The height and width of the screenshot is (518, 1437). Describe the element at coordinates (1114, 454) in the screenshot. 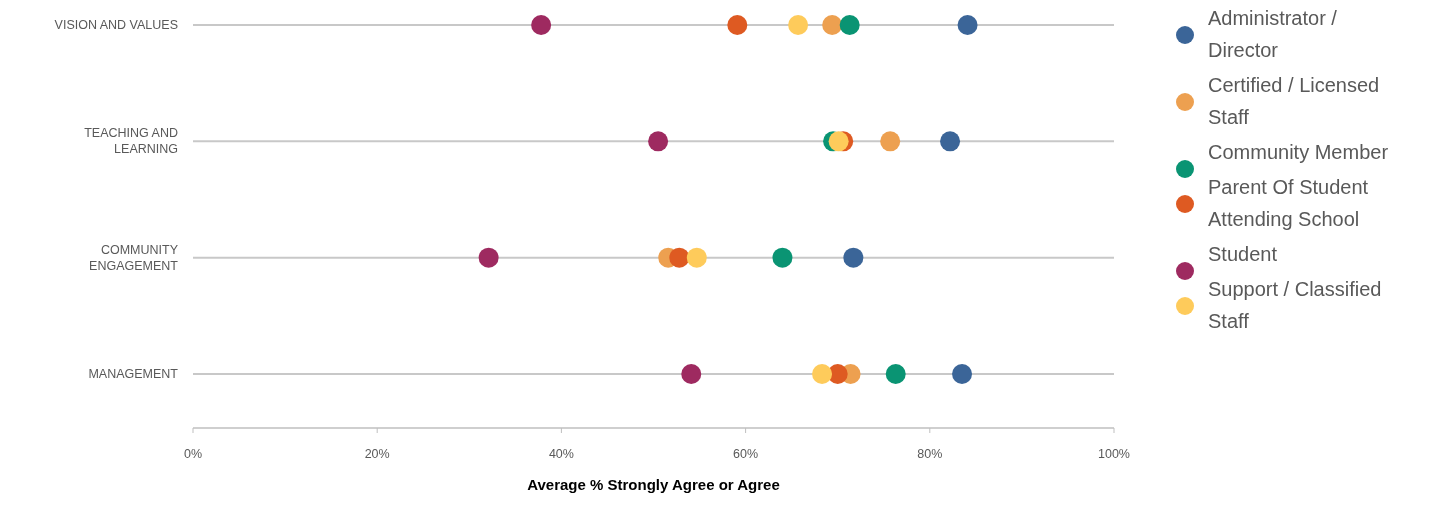

I see `x-tick-label: 100%` at that location.